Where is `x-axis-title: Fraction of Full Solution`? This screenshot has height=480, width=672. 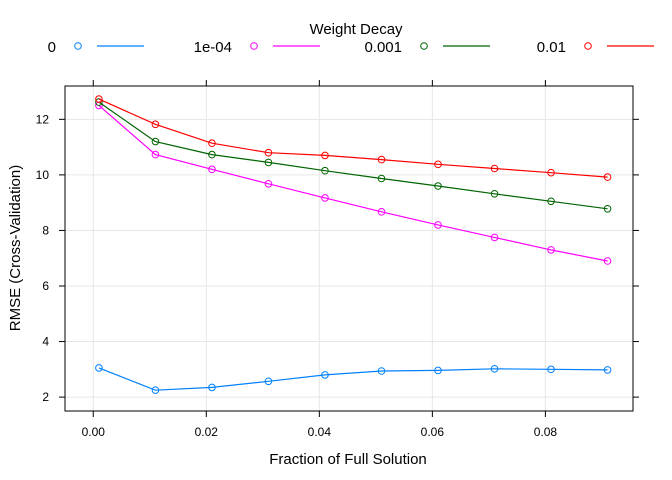 x-axis-title: Fraction of Full Solution is located at coordinates (348, 459).